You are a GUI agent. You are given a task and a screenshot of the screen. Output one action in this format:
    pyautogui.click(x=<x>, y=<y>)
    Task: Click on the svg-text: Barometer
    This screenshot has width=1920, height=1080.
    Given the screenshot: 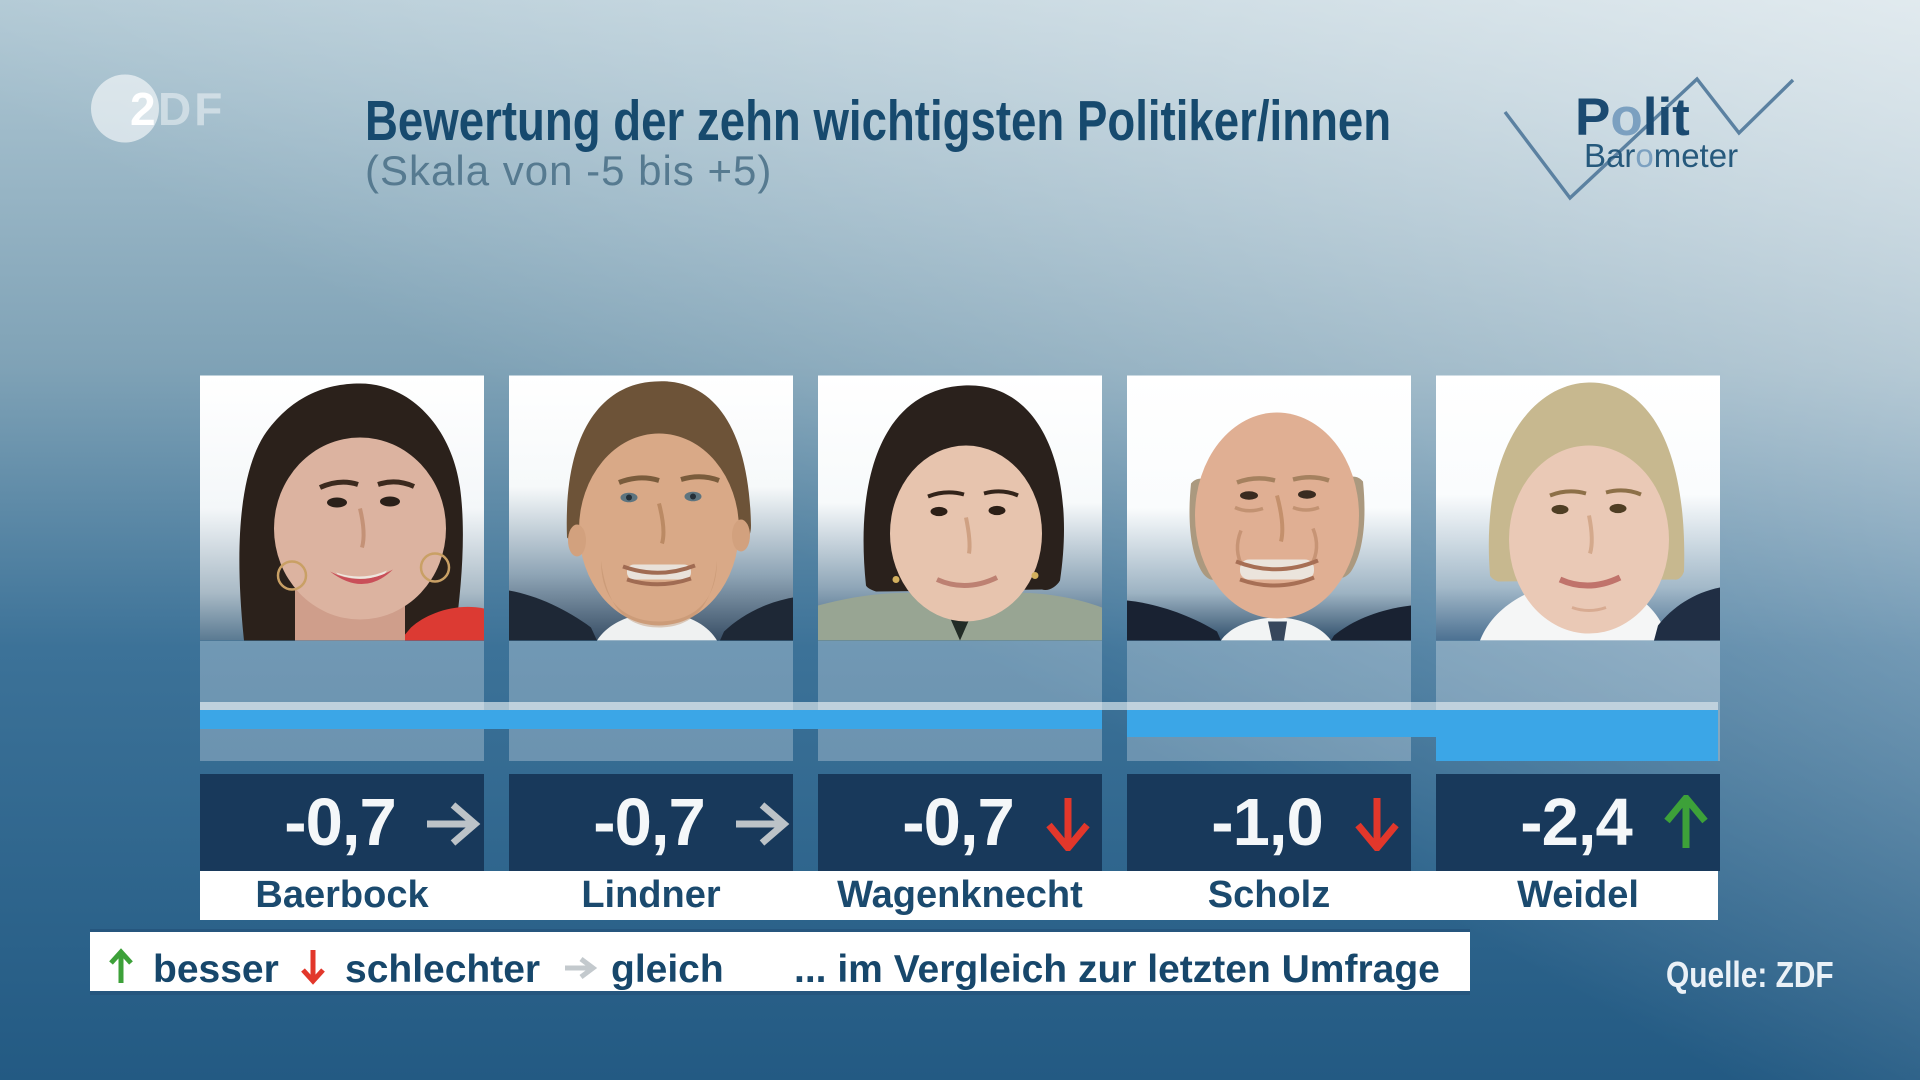 What is the action you would take?
    pyautogui.click(x=1661, y=155)
    